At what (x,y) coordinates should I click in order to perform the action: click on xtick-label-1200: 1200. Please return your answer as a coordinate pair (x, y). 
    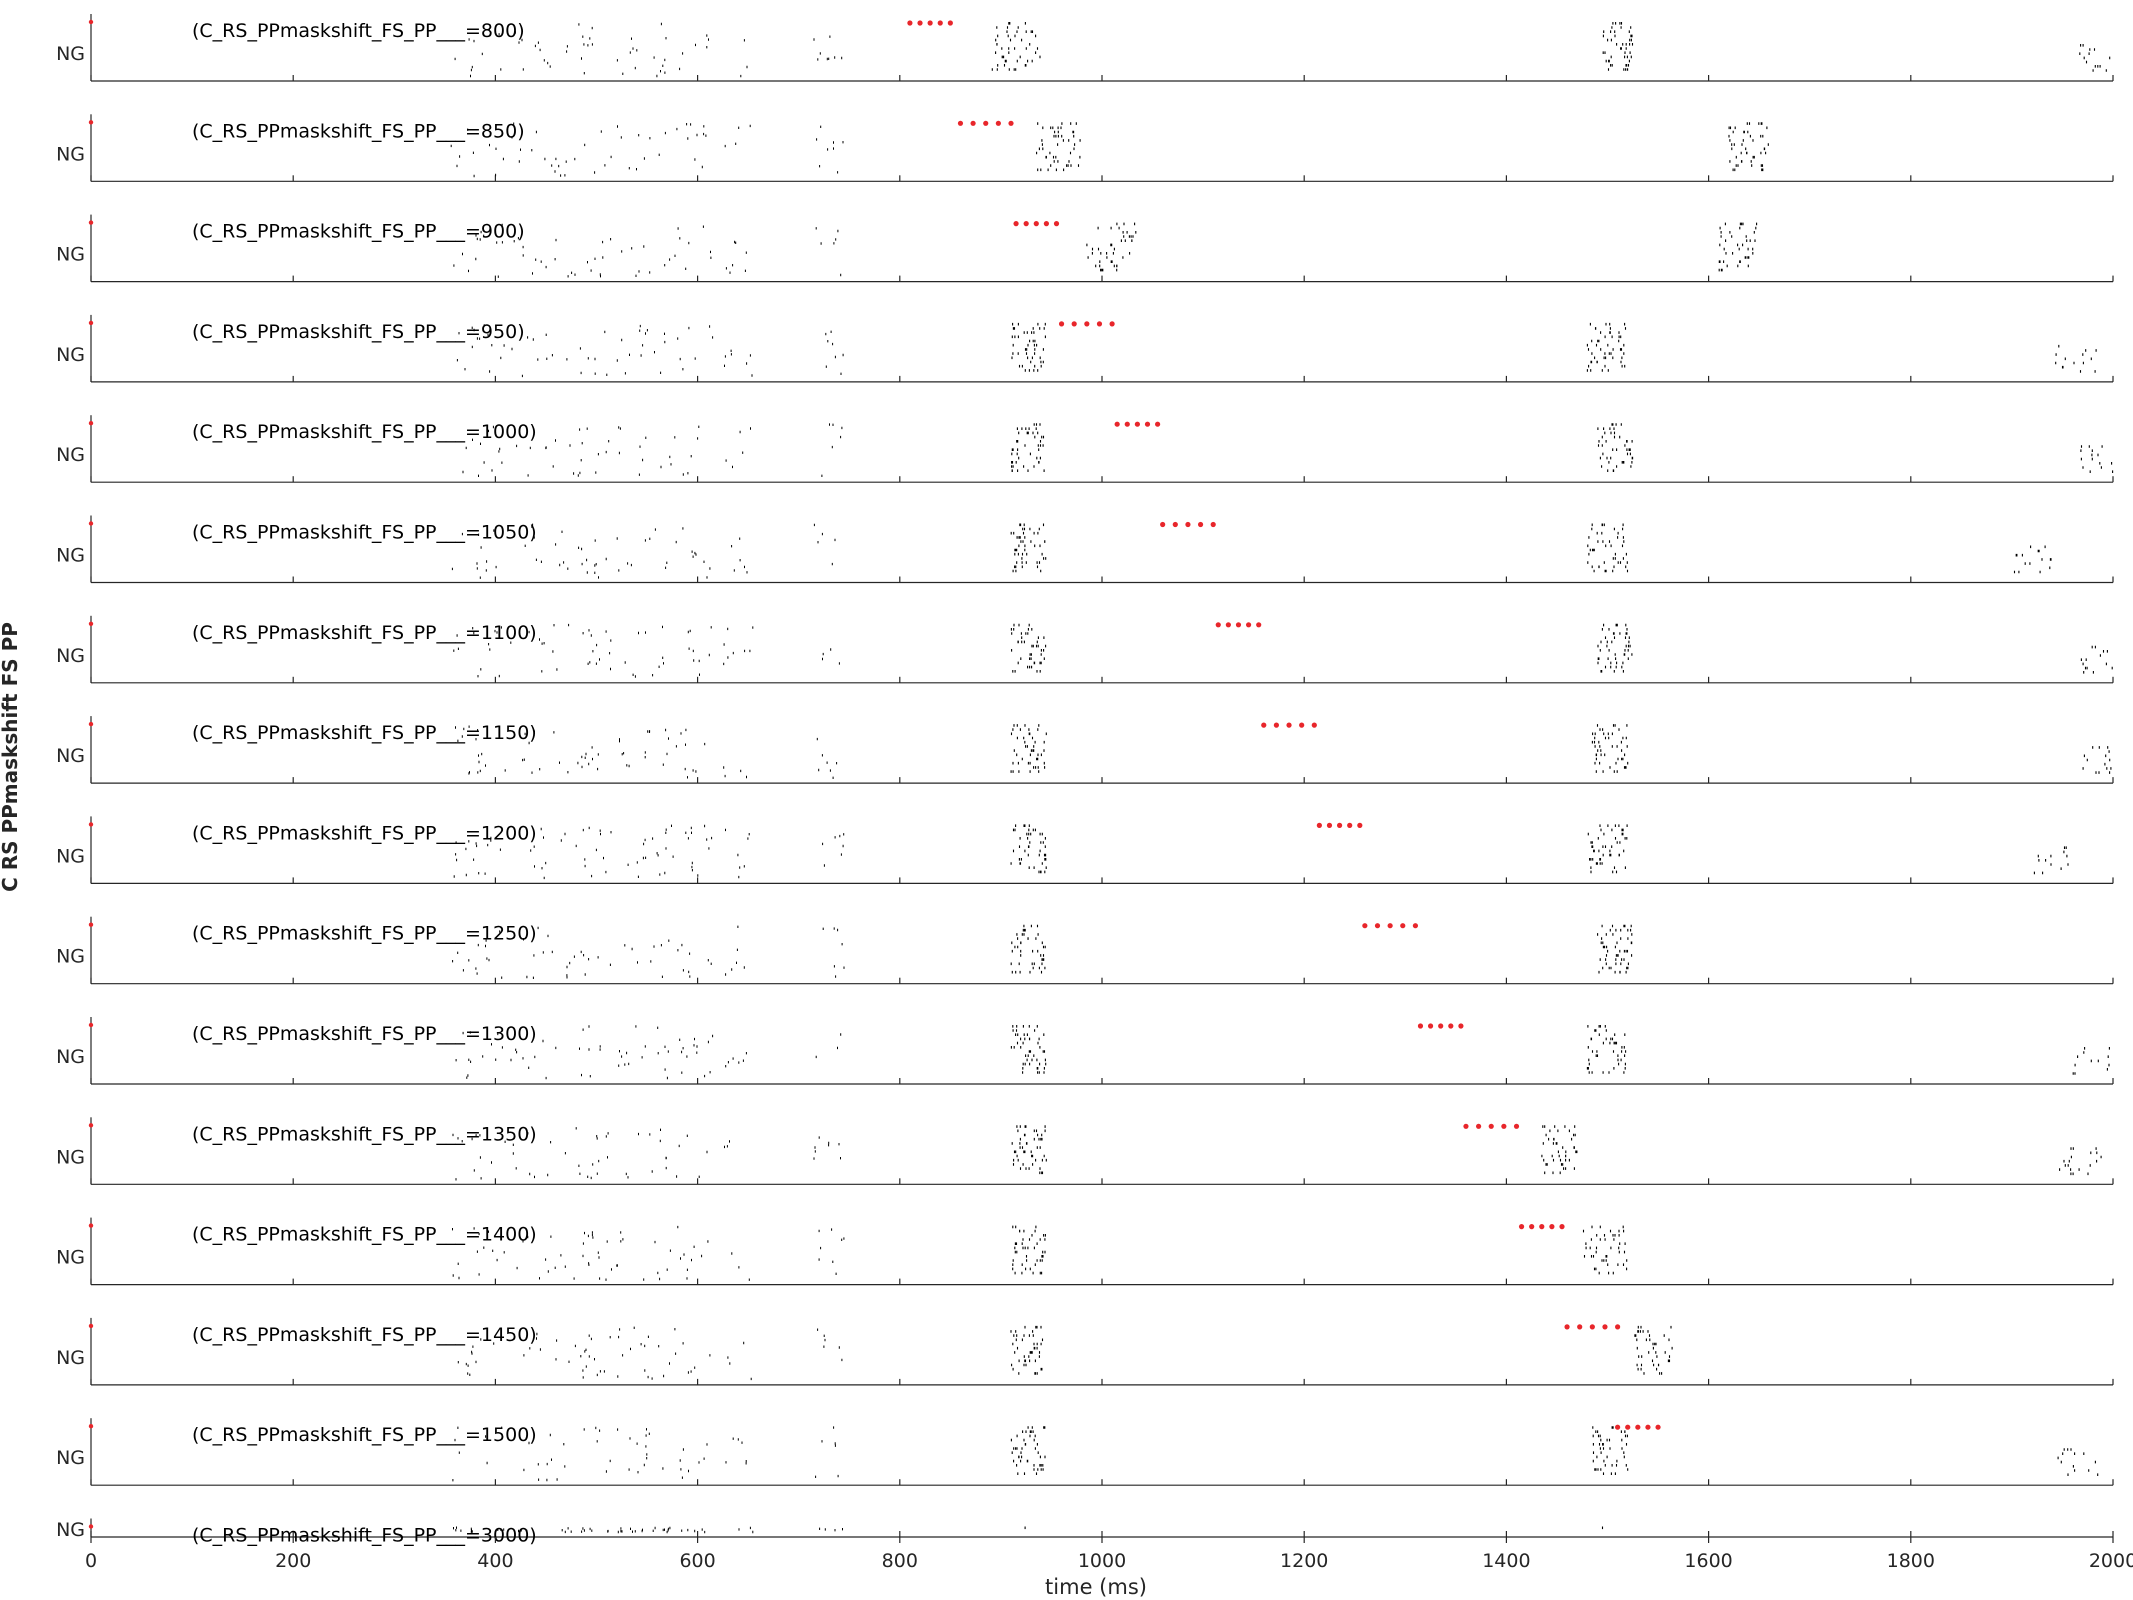
    Looking at the image, I should click on (1304, 1561).